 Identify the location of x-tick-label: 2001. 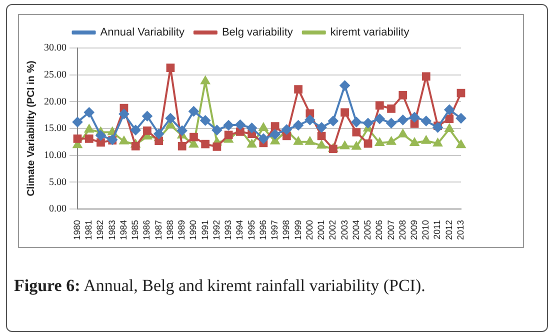
(321, 230).